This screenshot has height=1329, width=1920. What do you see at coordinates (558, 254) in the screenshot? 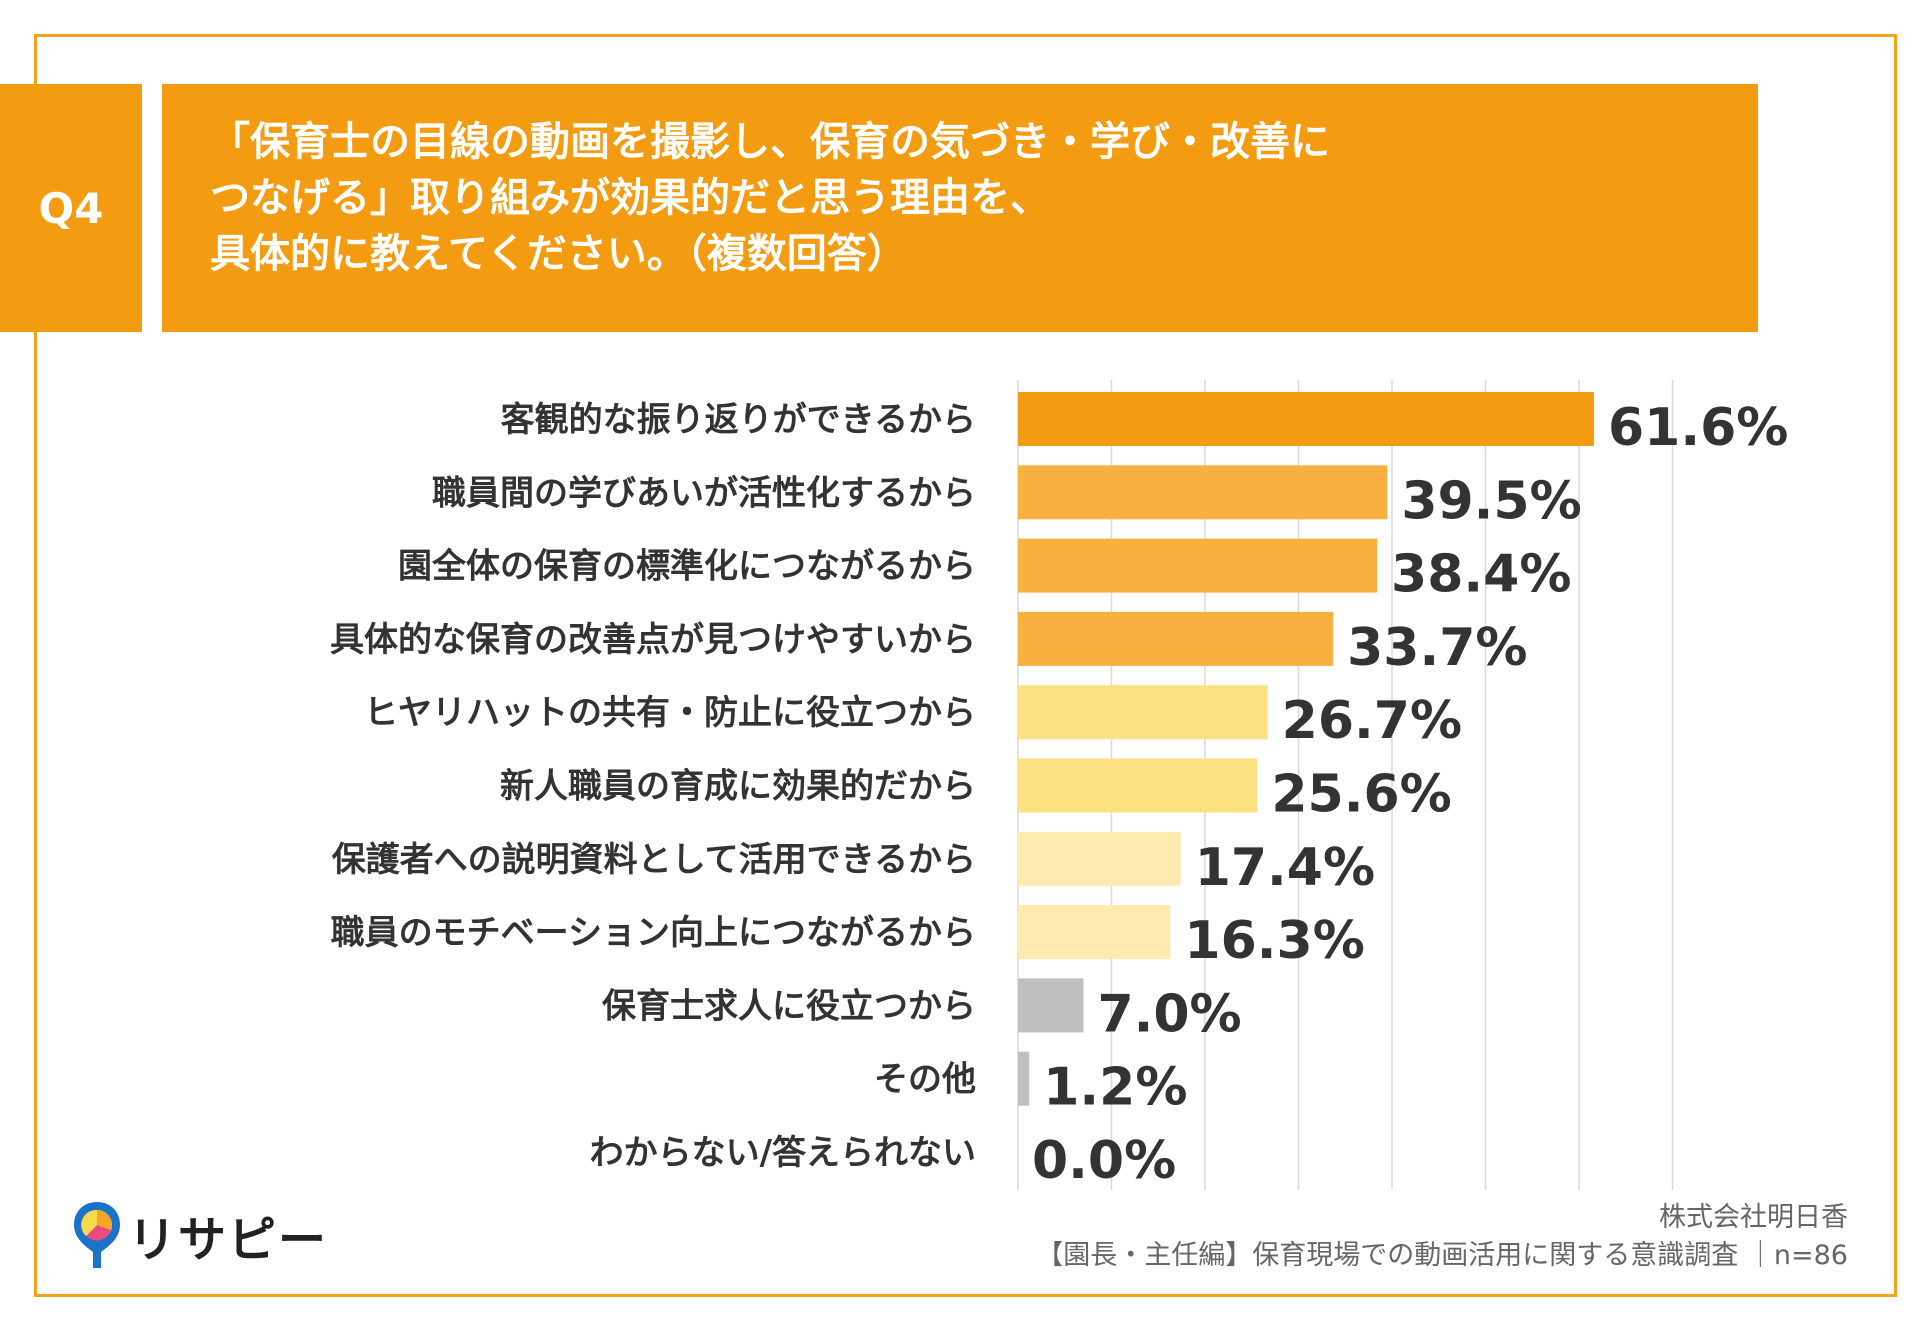
I see `question-line-3: 具体的に教えてください。（複数回答）` at bounding box center [558, 254].